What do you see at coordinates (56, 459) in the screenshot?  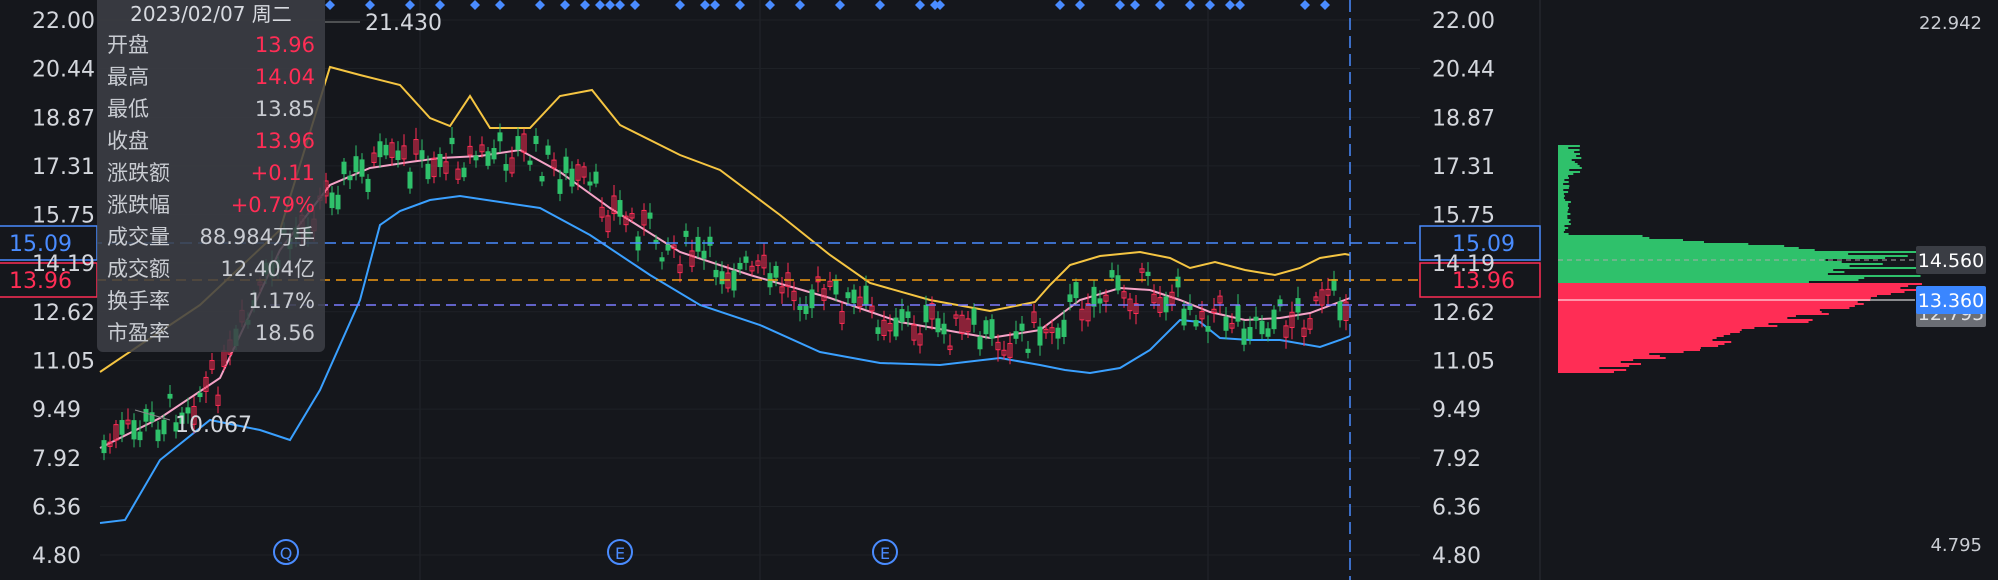 I see `left-tick-label: 7.92` at bounding box center [56, 459].